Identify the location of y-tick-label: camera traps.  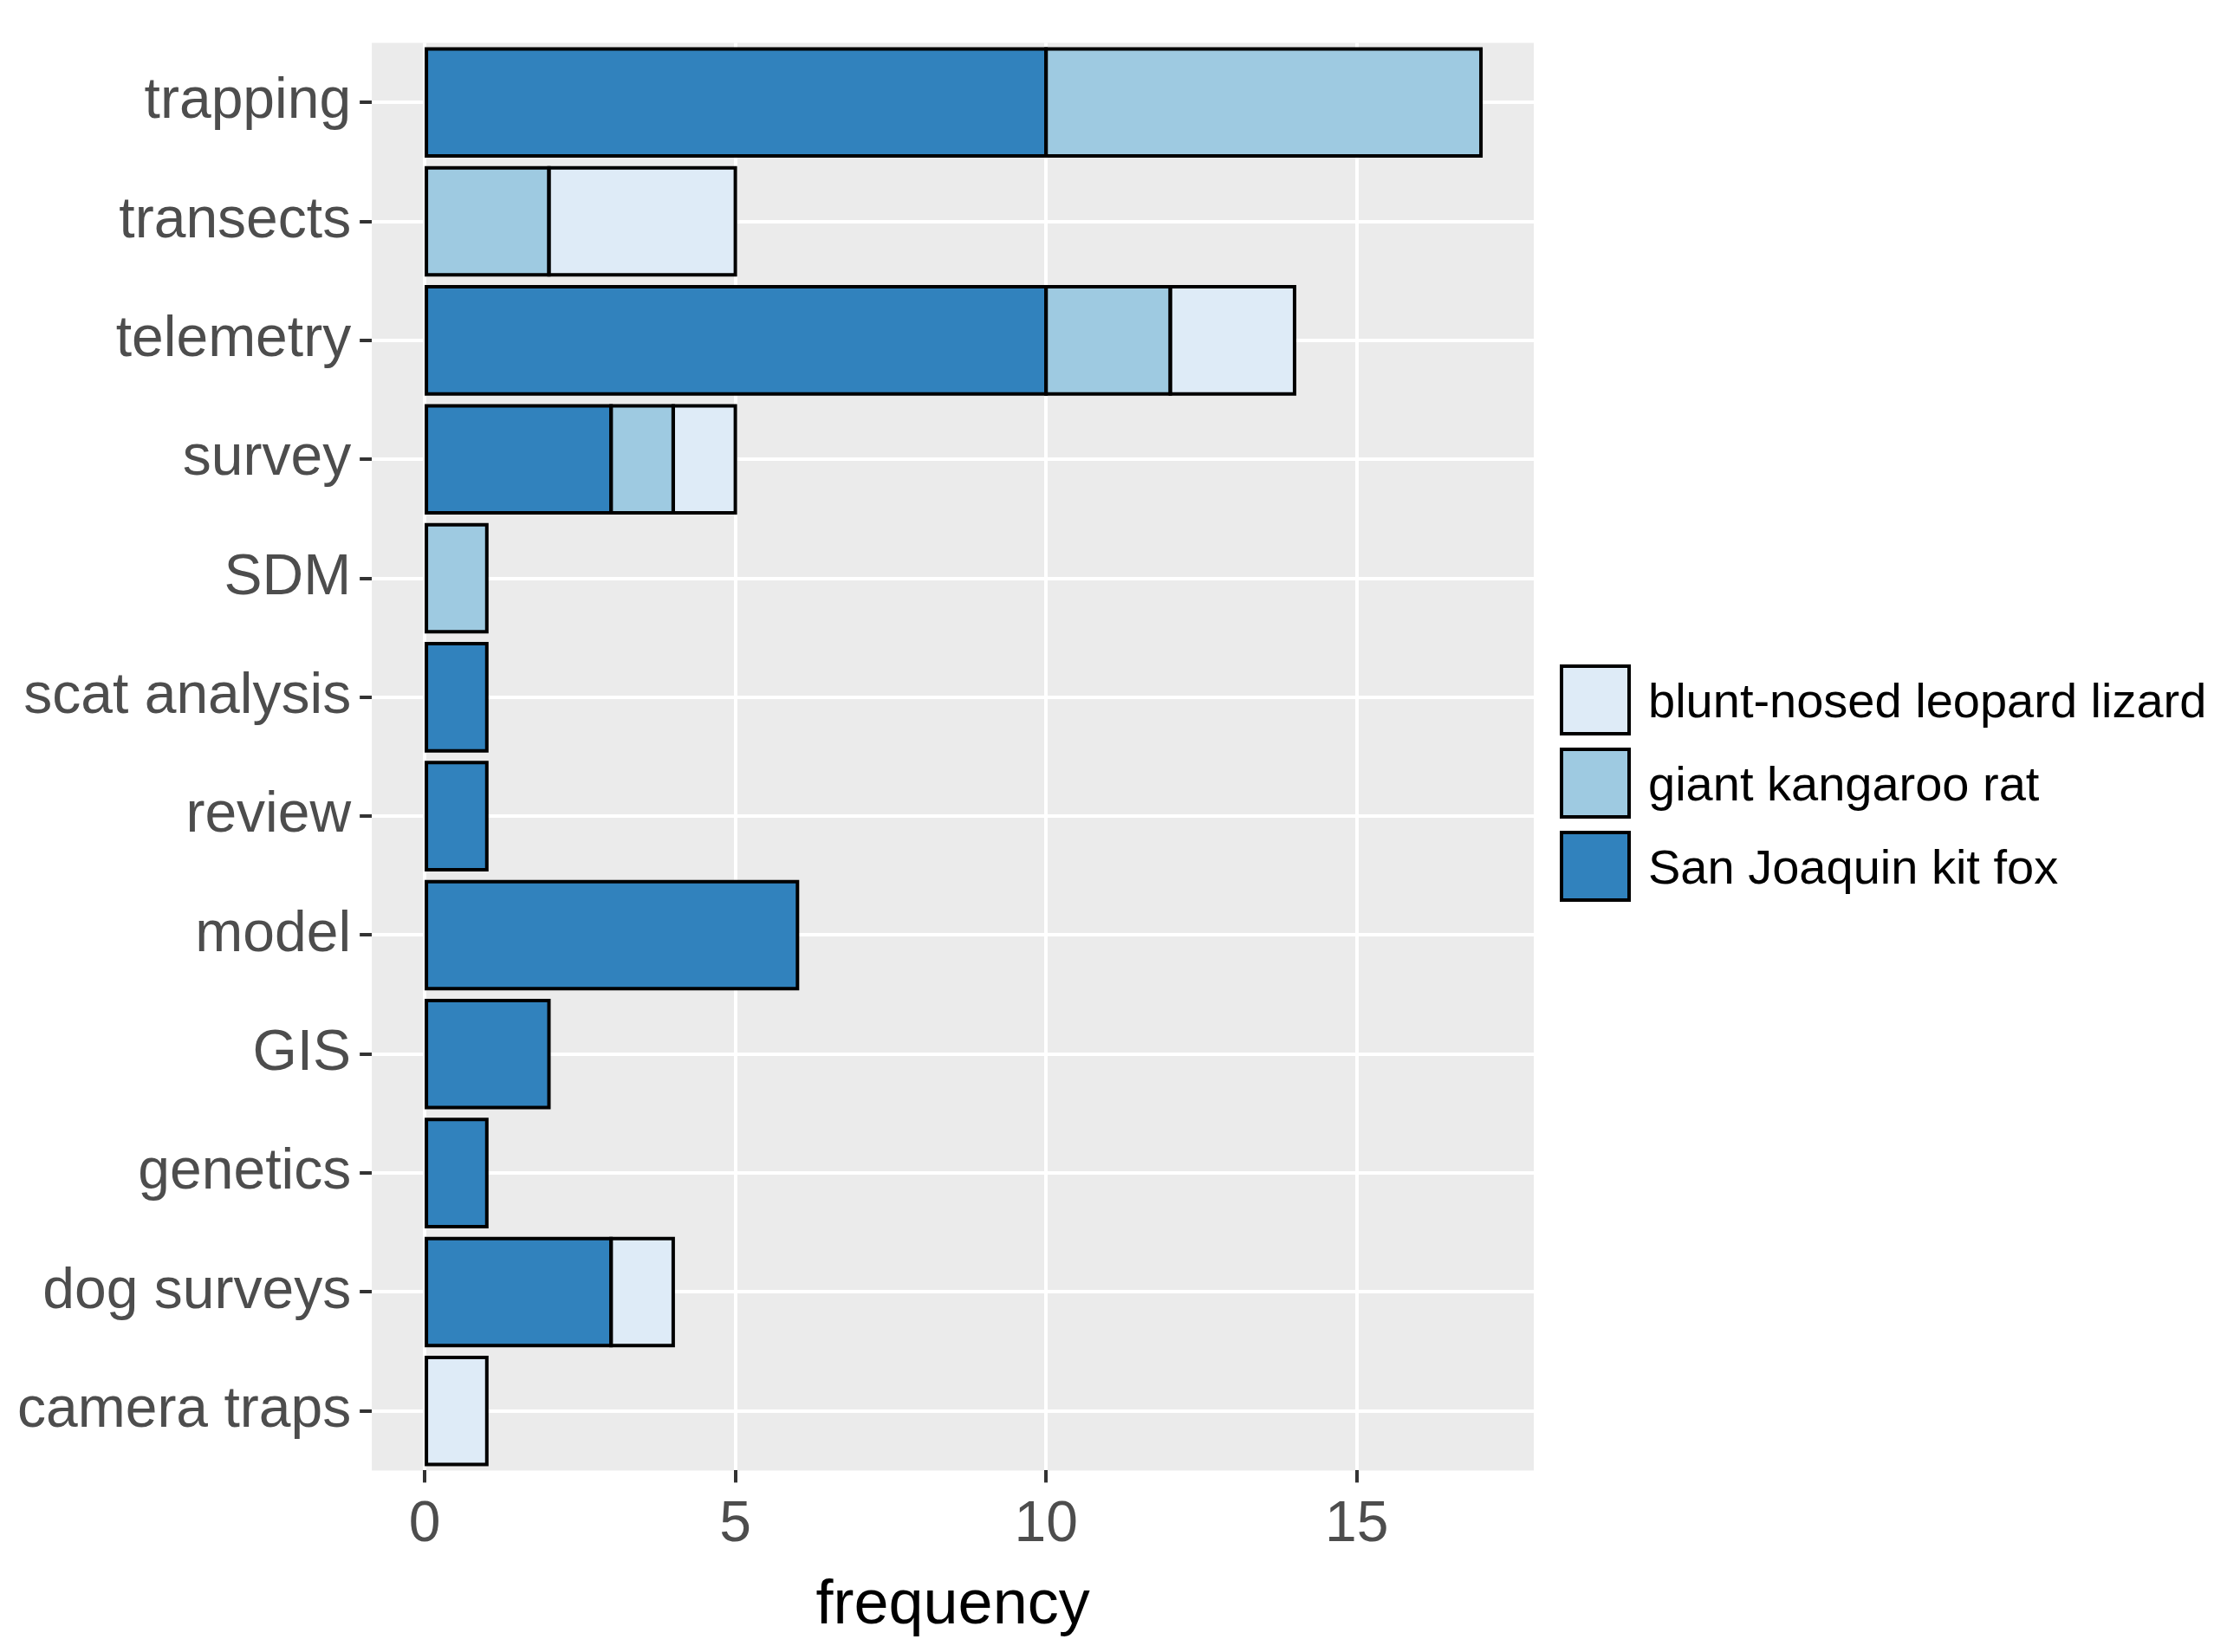
(185, 1406).